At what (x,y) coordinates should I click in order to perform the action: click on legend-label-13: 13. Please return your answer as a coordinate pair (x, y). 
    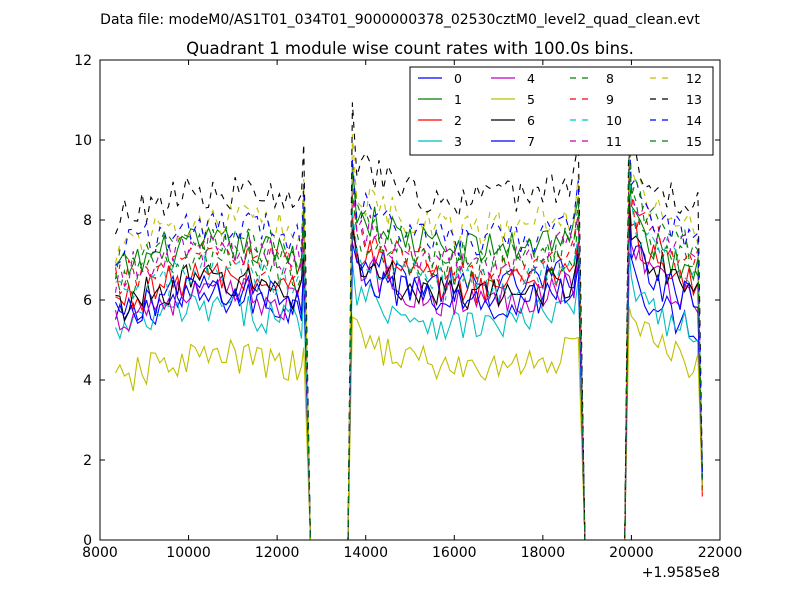
    Looking at the image, I should click on (694, 99).